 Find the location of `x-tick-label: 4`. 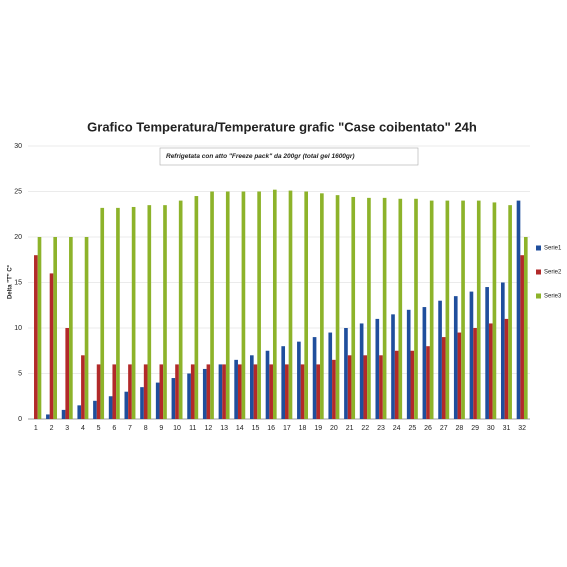

x-tick-label: 4 is located at coordinates (83, 428).